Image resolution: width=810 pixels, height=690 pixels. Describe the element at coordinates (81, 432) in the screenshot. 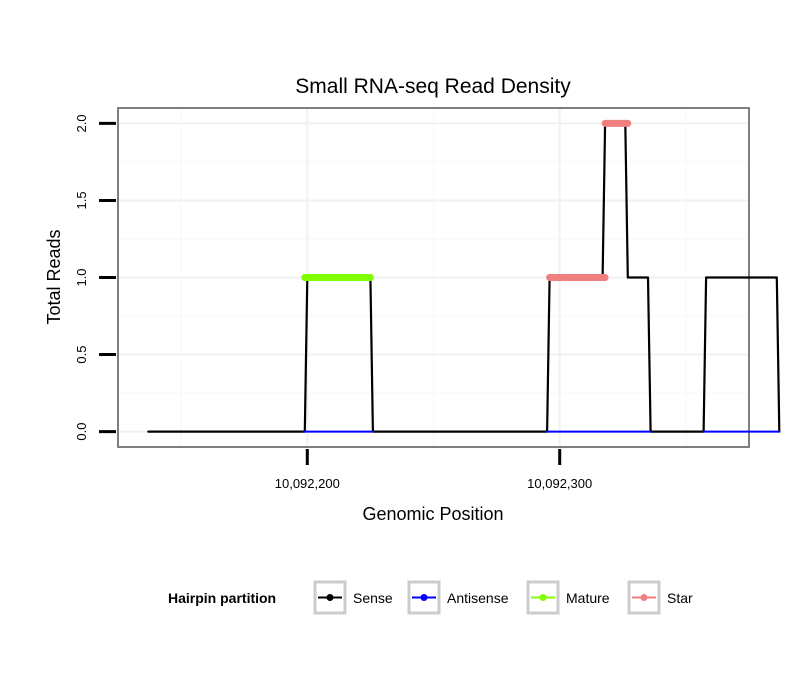

I see `y-tick-label: 0.0` at that location.